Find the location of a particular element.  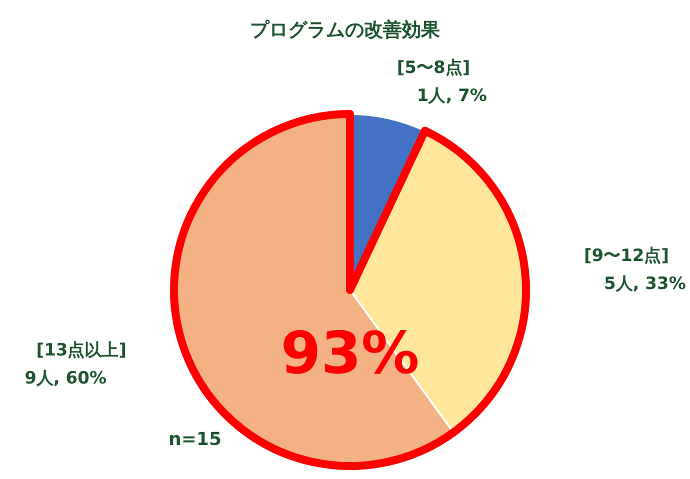

text: n=15 is located at coordinates (195, 439).